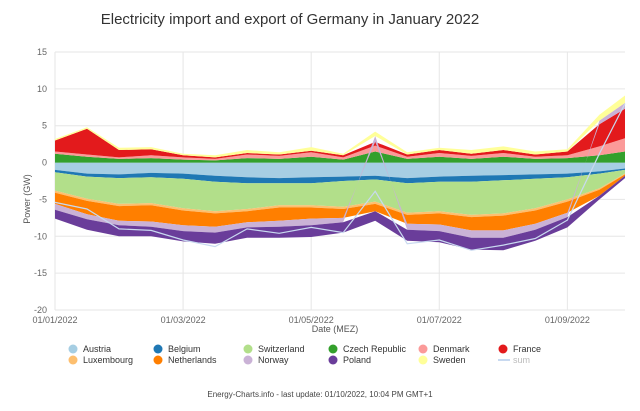 The image size is (640, 411). What do you see at coordinates (273, 360) in the screenshot?
I see `legend-label: Norway` at bounding box center [273, 360].